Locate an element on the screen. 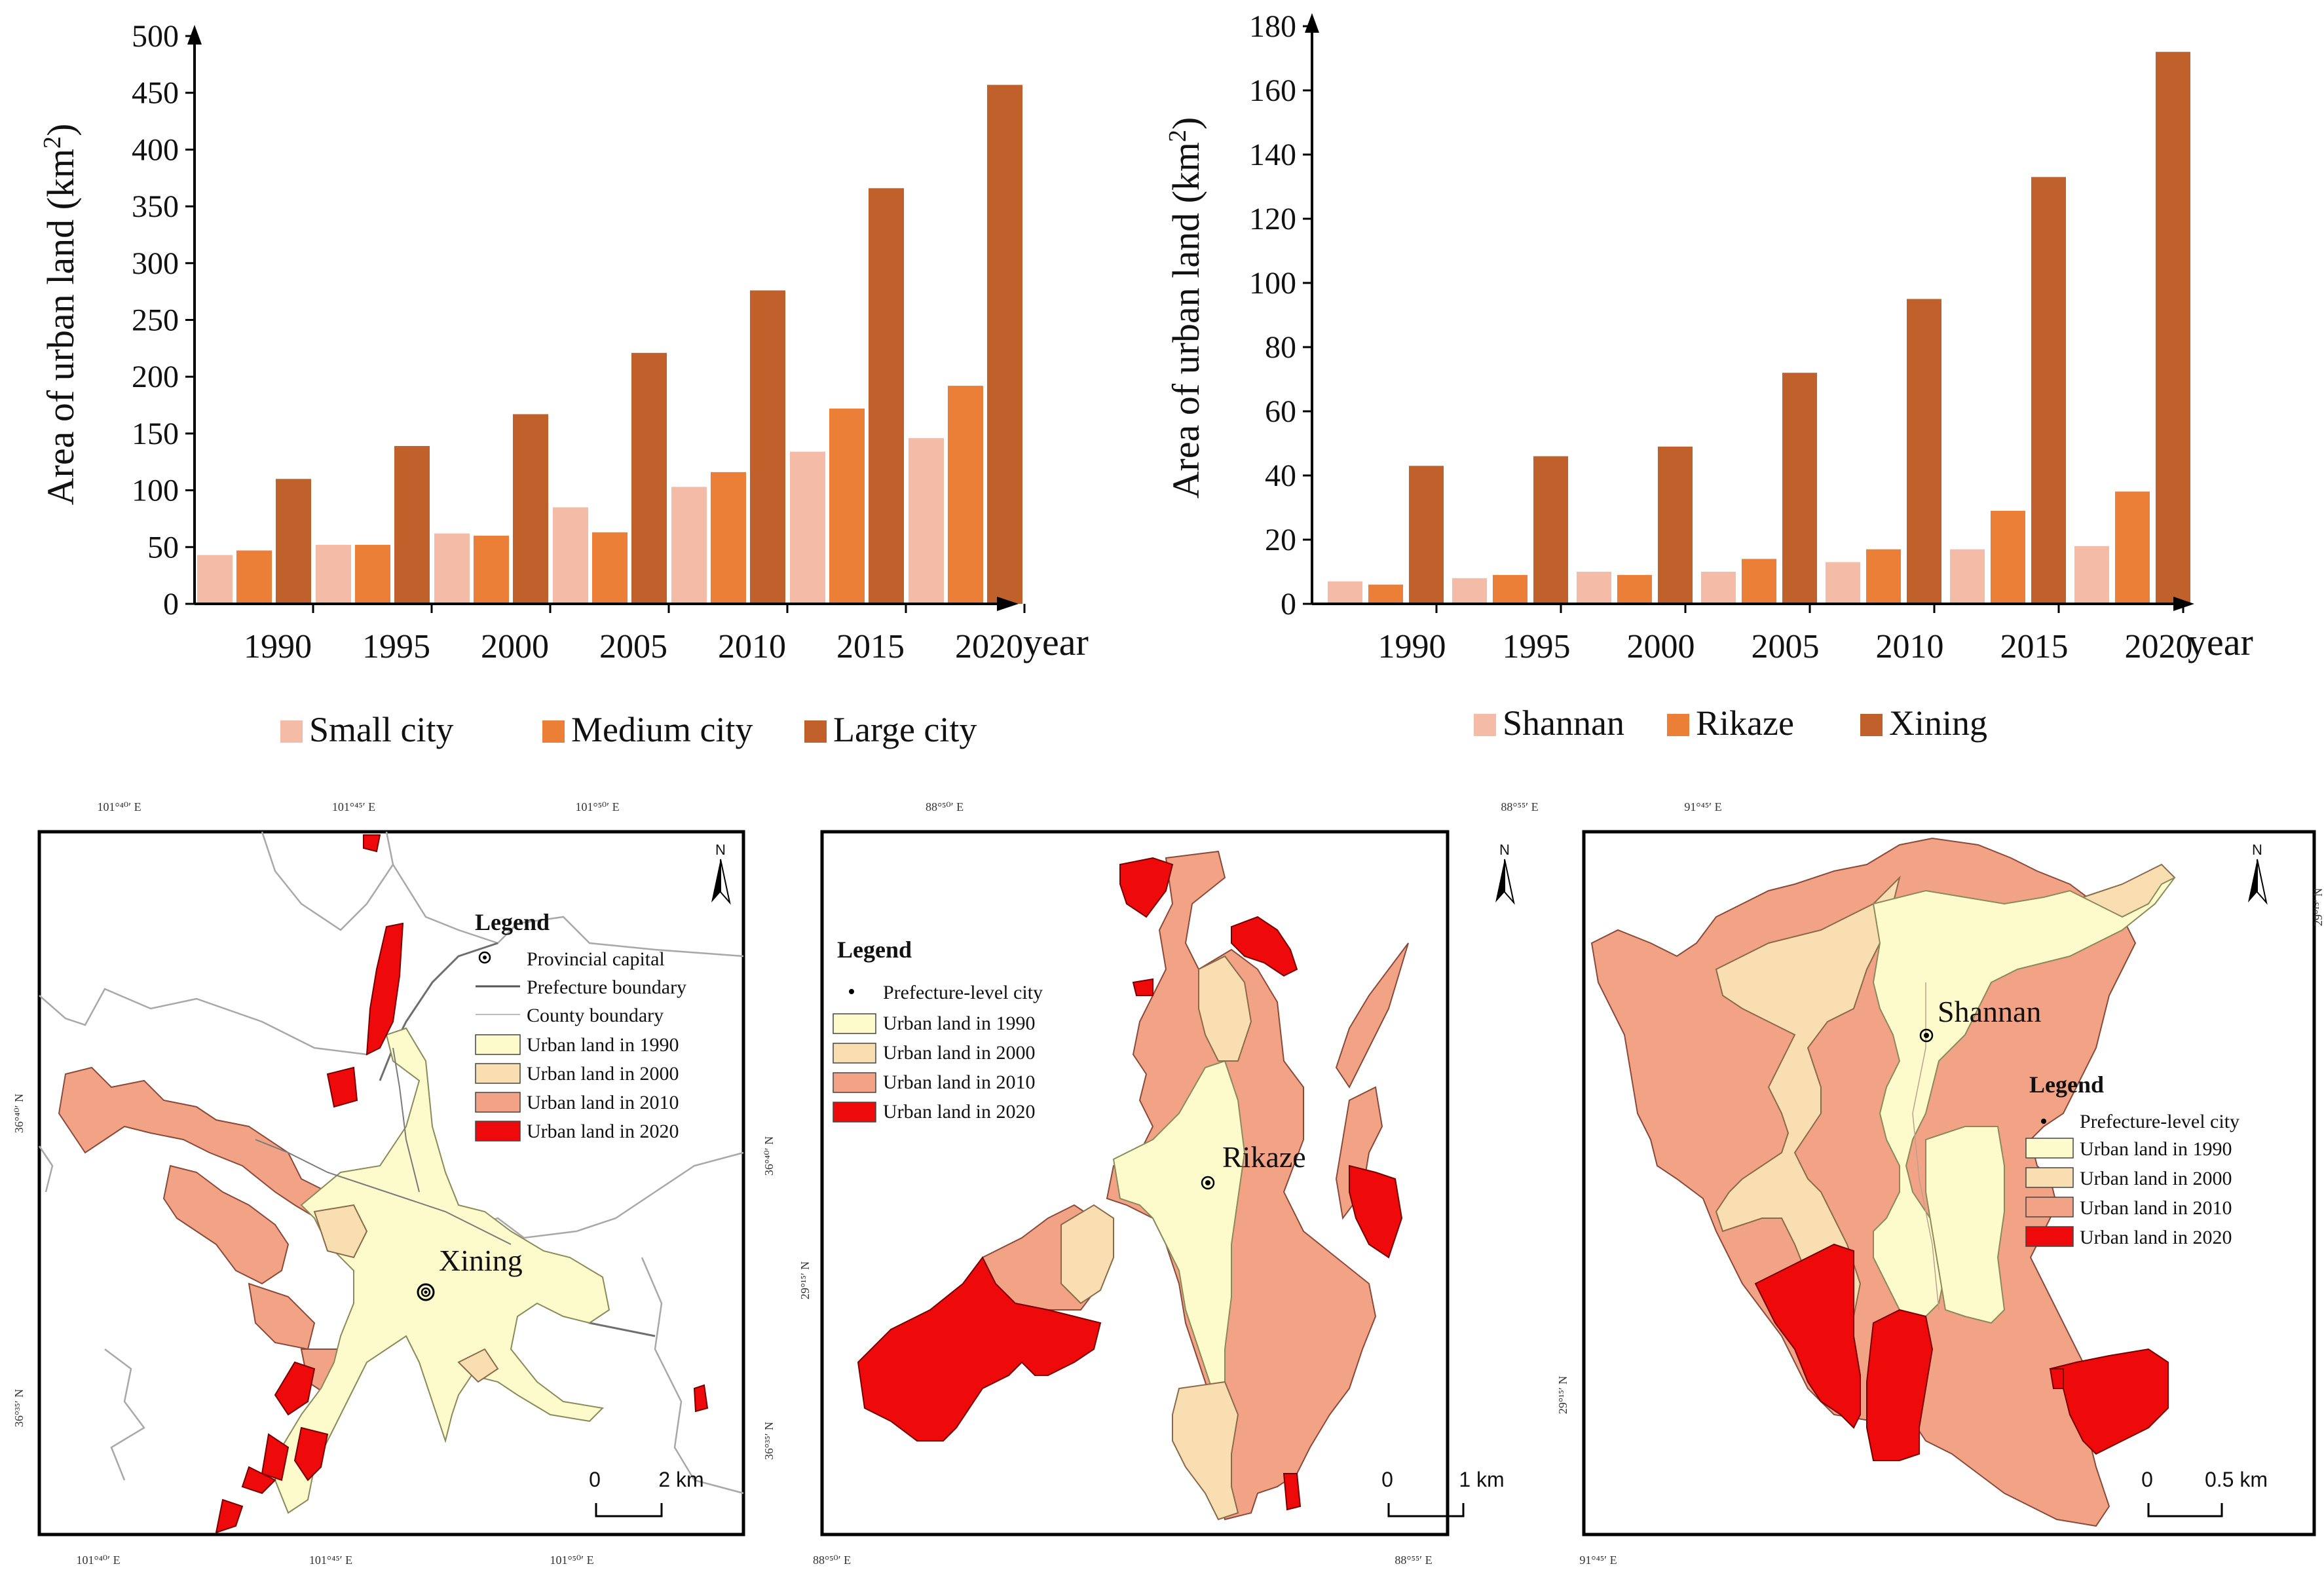 Image resolution: width=2324 pixels, height=1581 pixels. c2-y-tick-label: 120 is located at coordinates (1272, 219).